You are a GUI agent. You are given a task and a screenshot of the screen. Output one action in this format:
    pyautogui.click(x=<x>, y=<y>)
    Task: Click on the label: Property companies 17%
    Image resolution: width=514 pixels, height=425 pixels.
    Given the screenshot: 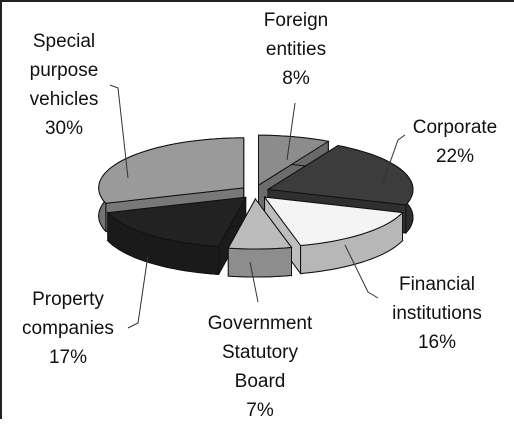 What is the action you would take?
    pyautogui.click(x=68, y=328)
    